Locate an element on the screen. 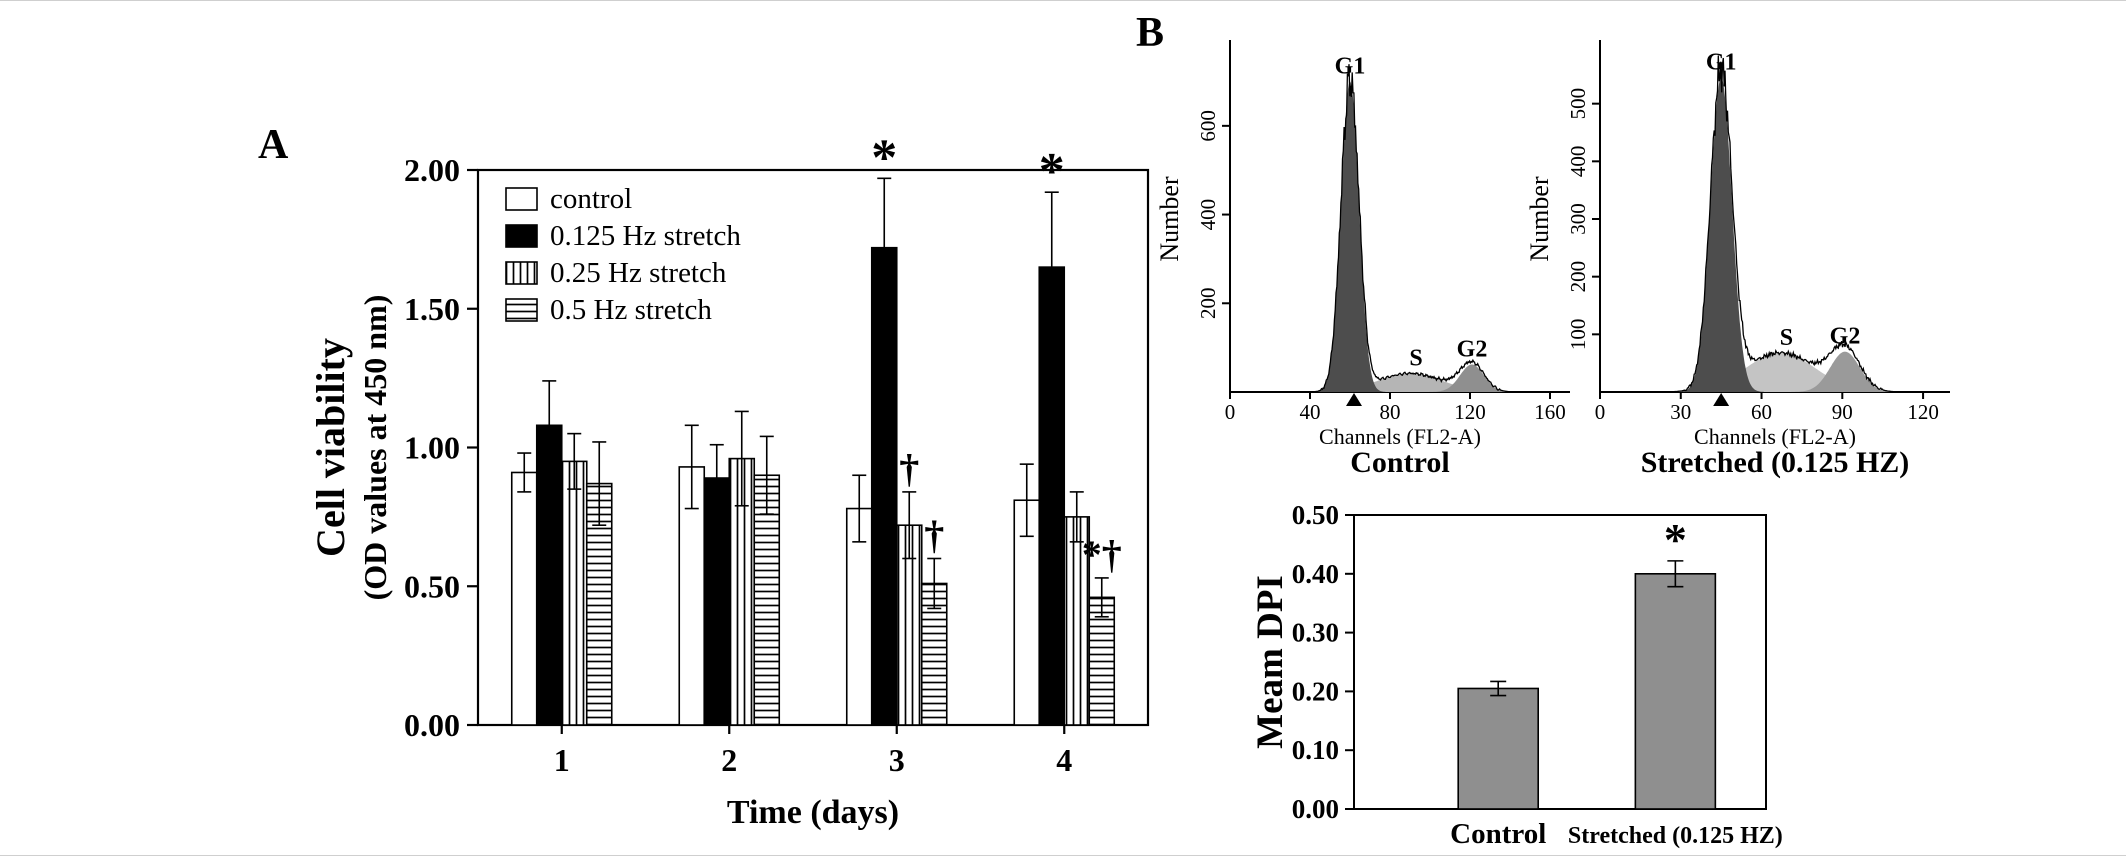  svg-text: 0.10 is located at coordinates (1315, 750).